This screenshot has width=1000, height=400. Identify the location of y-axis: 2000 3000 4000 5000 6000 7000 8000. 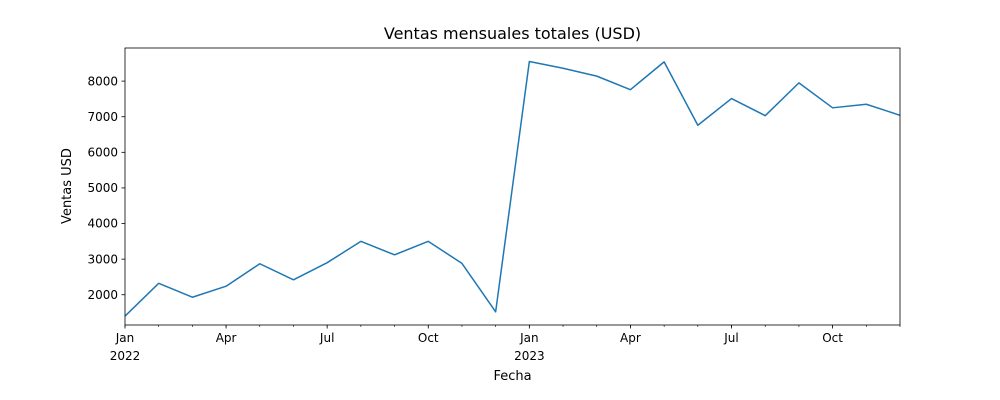
(106, 188).